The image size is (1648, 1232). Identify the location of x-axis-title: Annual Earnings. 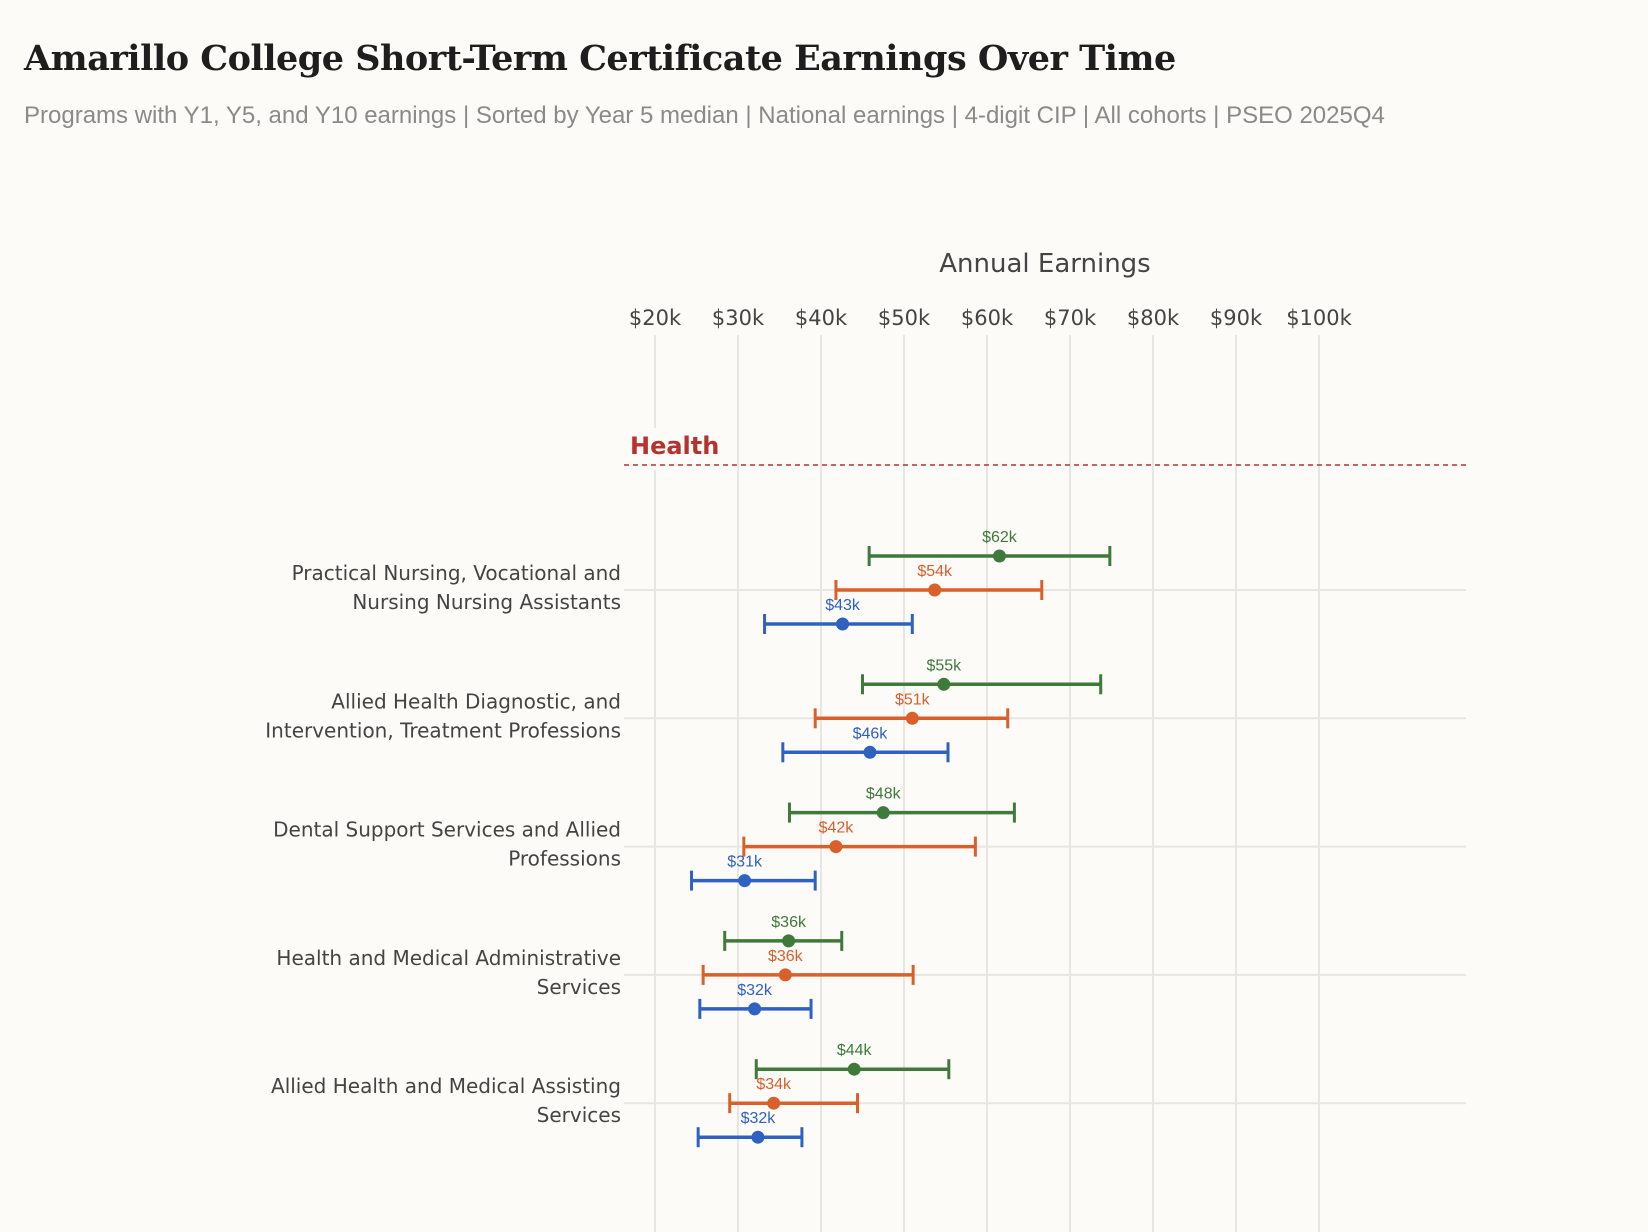
(1044, 264).